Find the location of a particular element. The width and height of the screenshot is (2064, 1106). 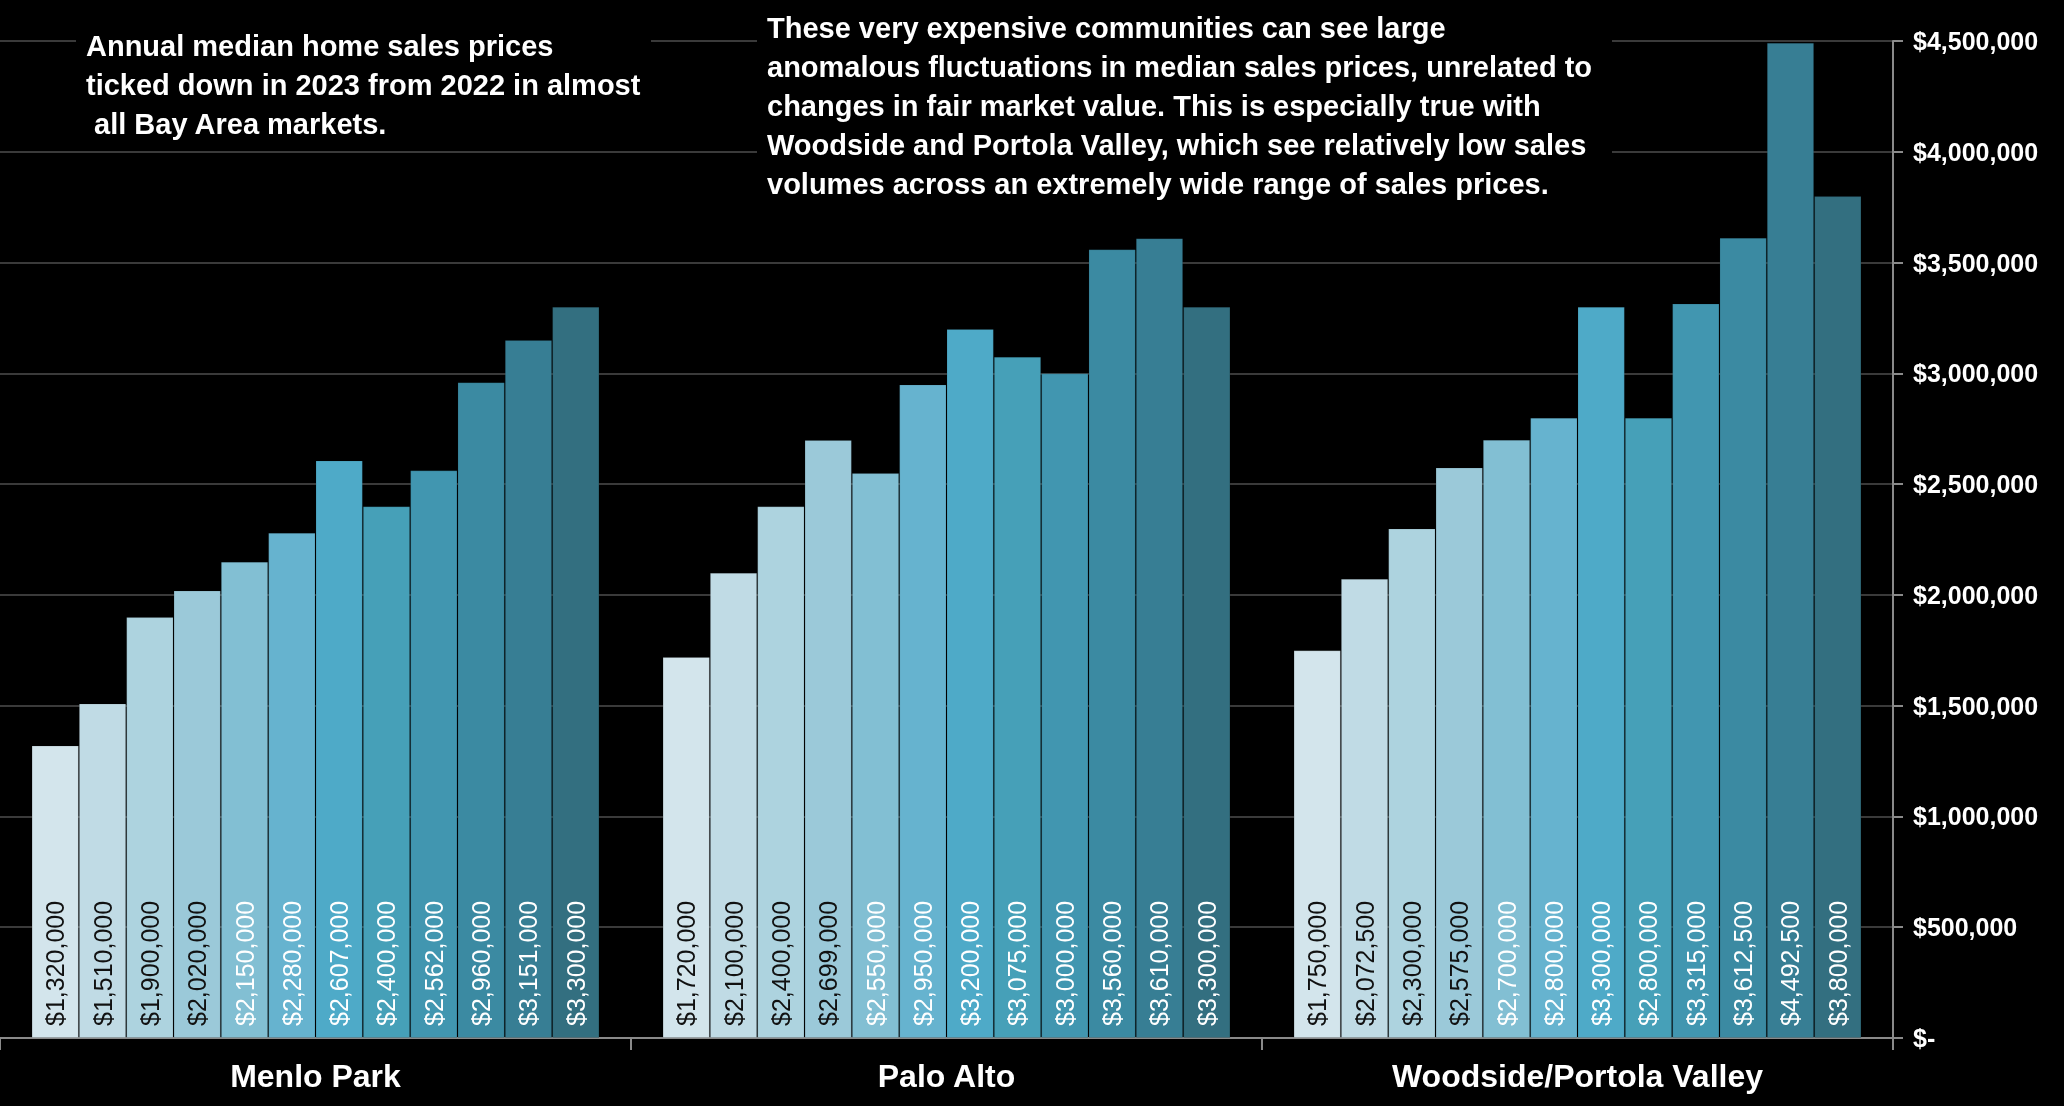

data-label: $2,950,000 is located at coordinates (922, 963).